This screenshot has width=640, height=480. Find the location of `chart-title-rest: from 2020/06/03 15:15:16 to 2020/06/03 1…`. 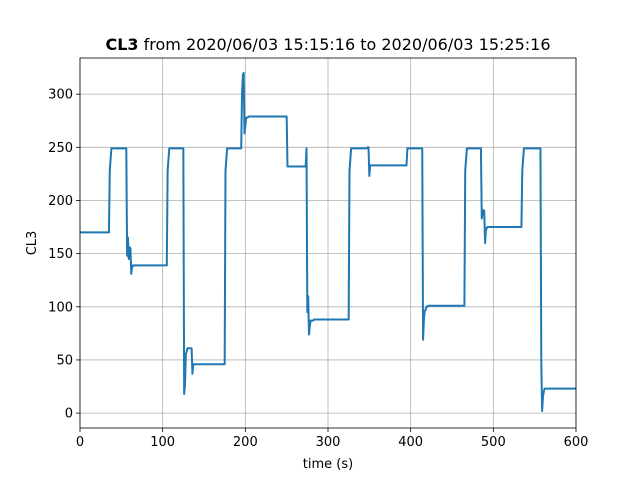

chart-title-rest: from 2020/06/03 15:15:16 to 2020/06/03 1… is located at coordinates (345, 44).